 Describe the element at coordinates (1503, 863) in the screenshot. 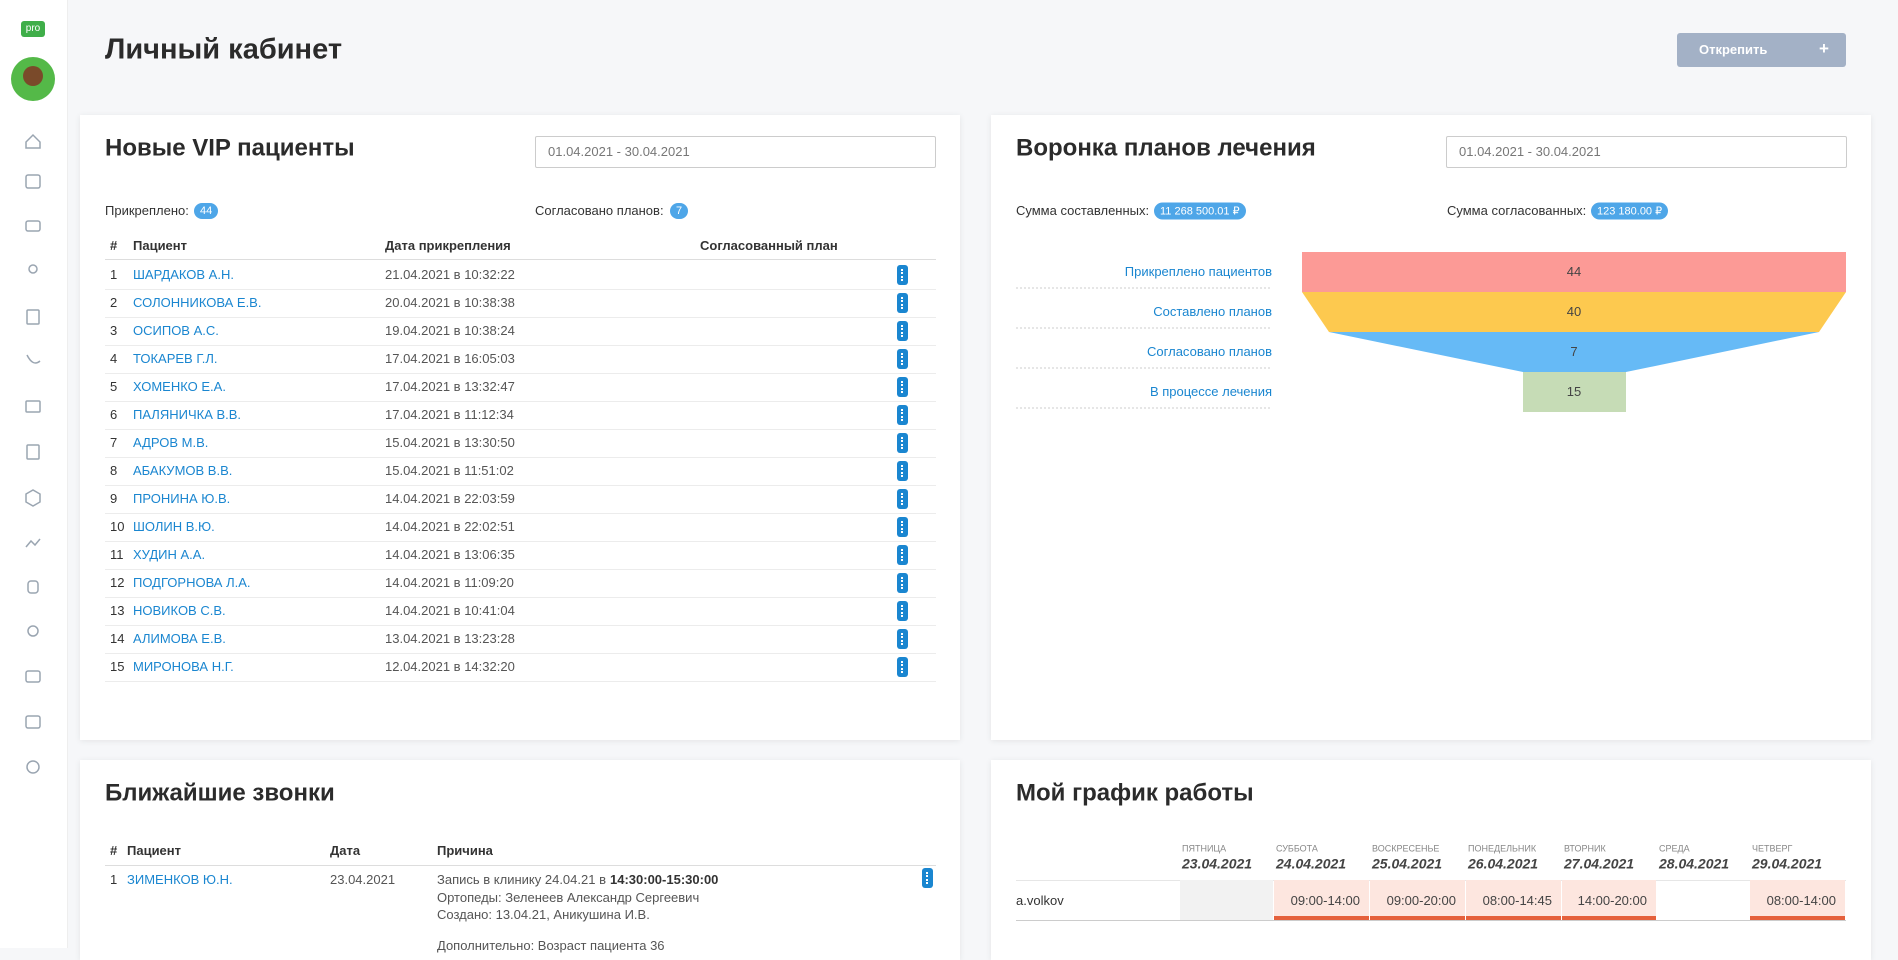

I see `day-date: 26.04.2021` at that location.